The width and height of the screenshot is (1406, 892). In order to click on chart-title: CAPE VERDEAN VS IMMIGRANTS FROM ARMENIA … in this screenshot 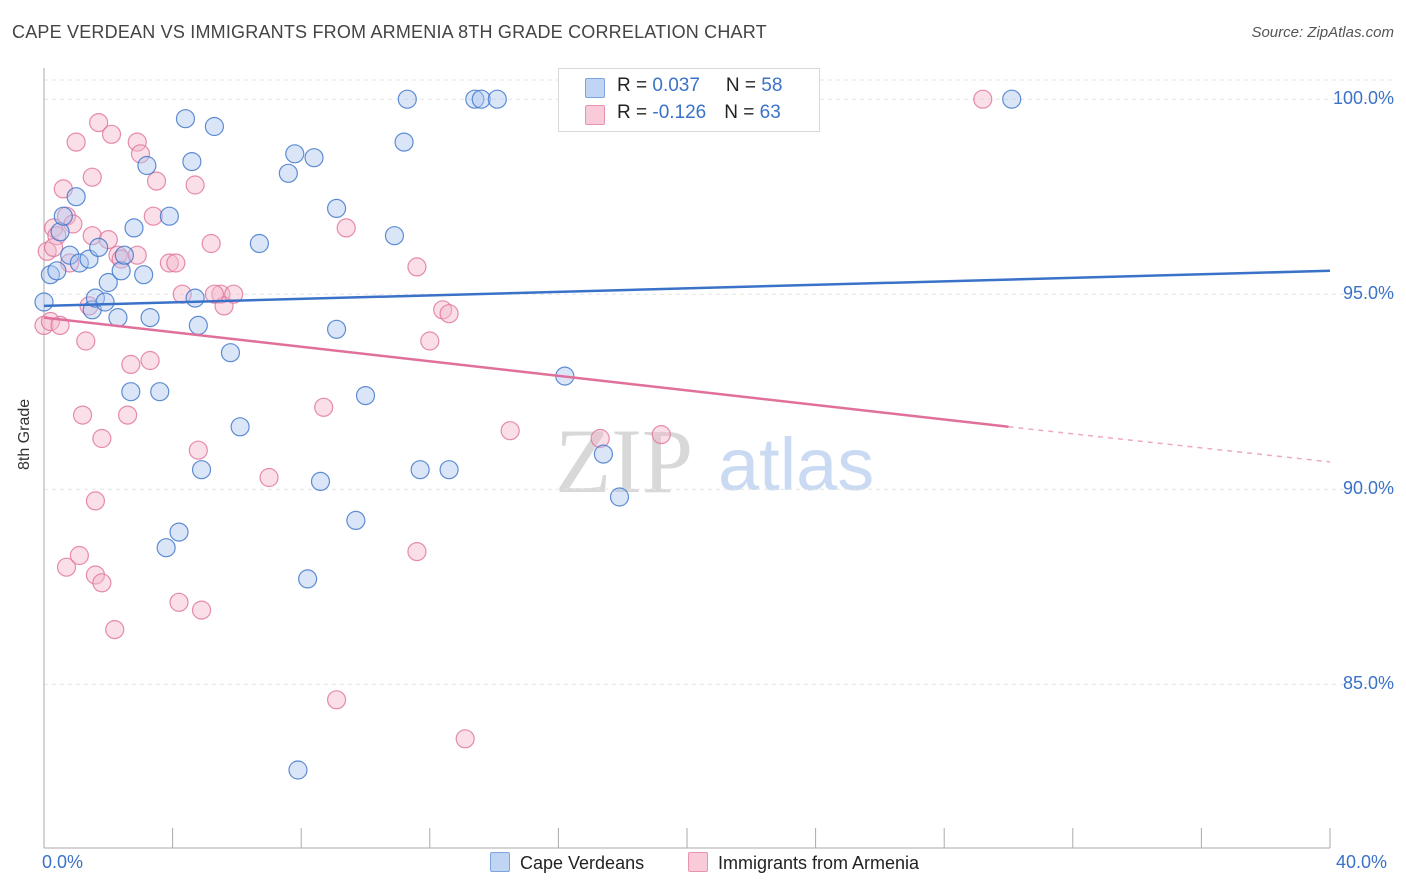, I will do `click(389, 32)`.